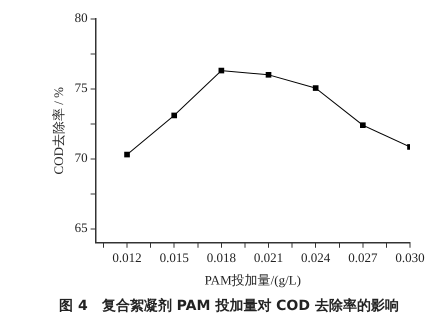  What do you see at coordinates (127, 258) in the screenshot?
I see `x-tick-label: 0.012` at bounding box center [127, 258].